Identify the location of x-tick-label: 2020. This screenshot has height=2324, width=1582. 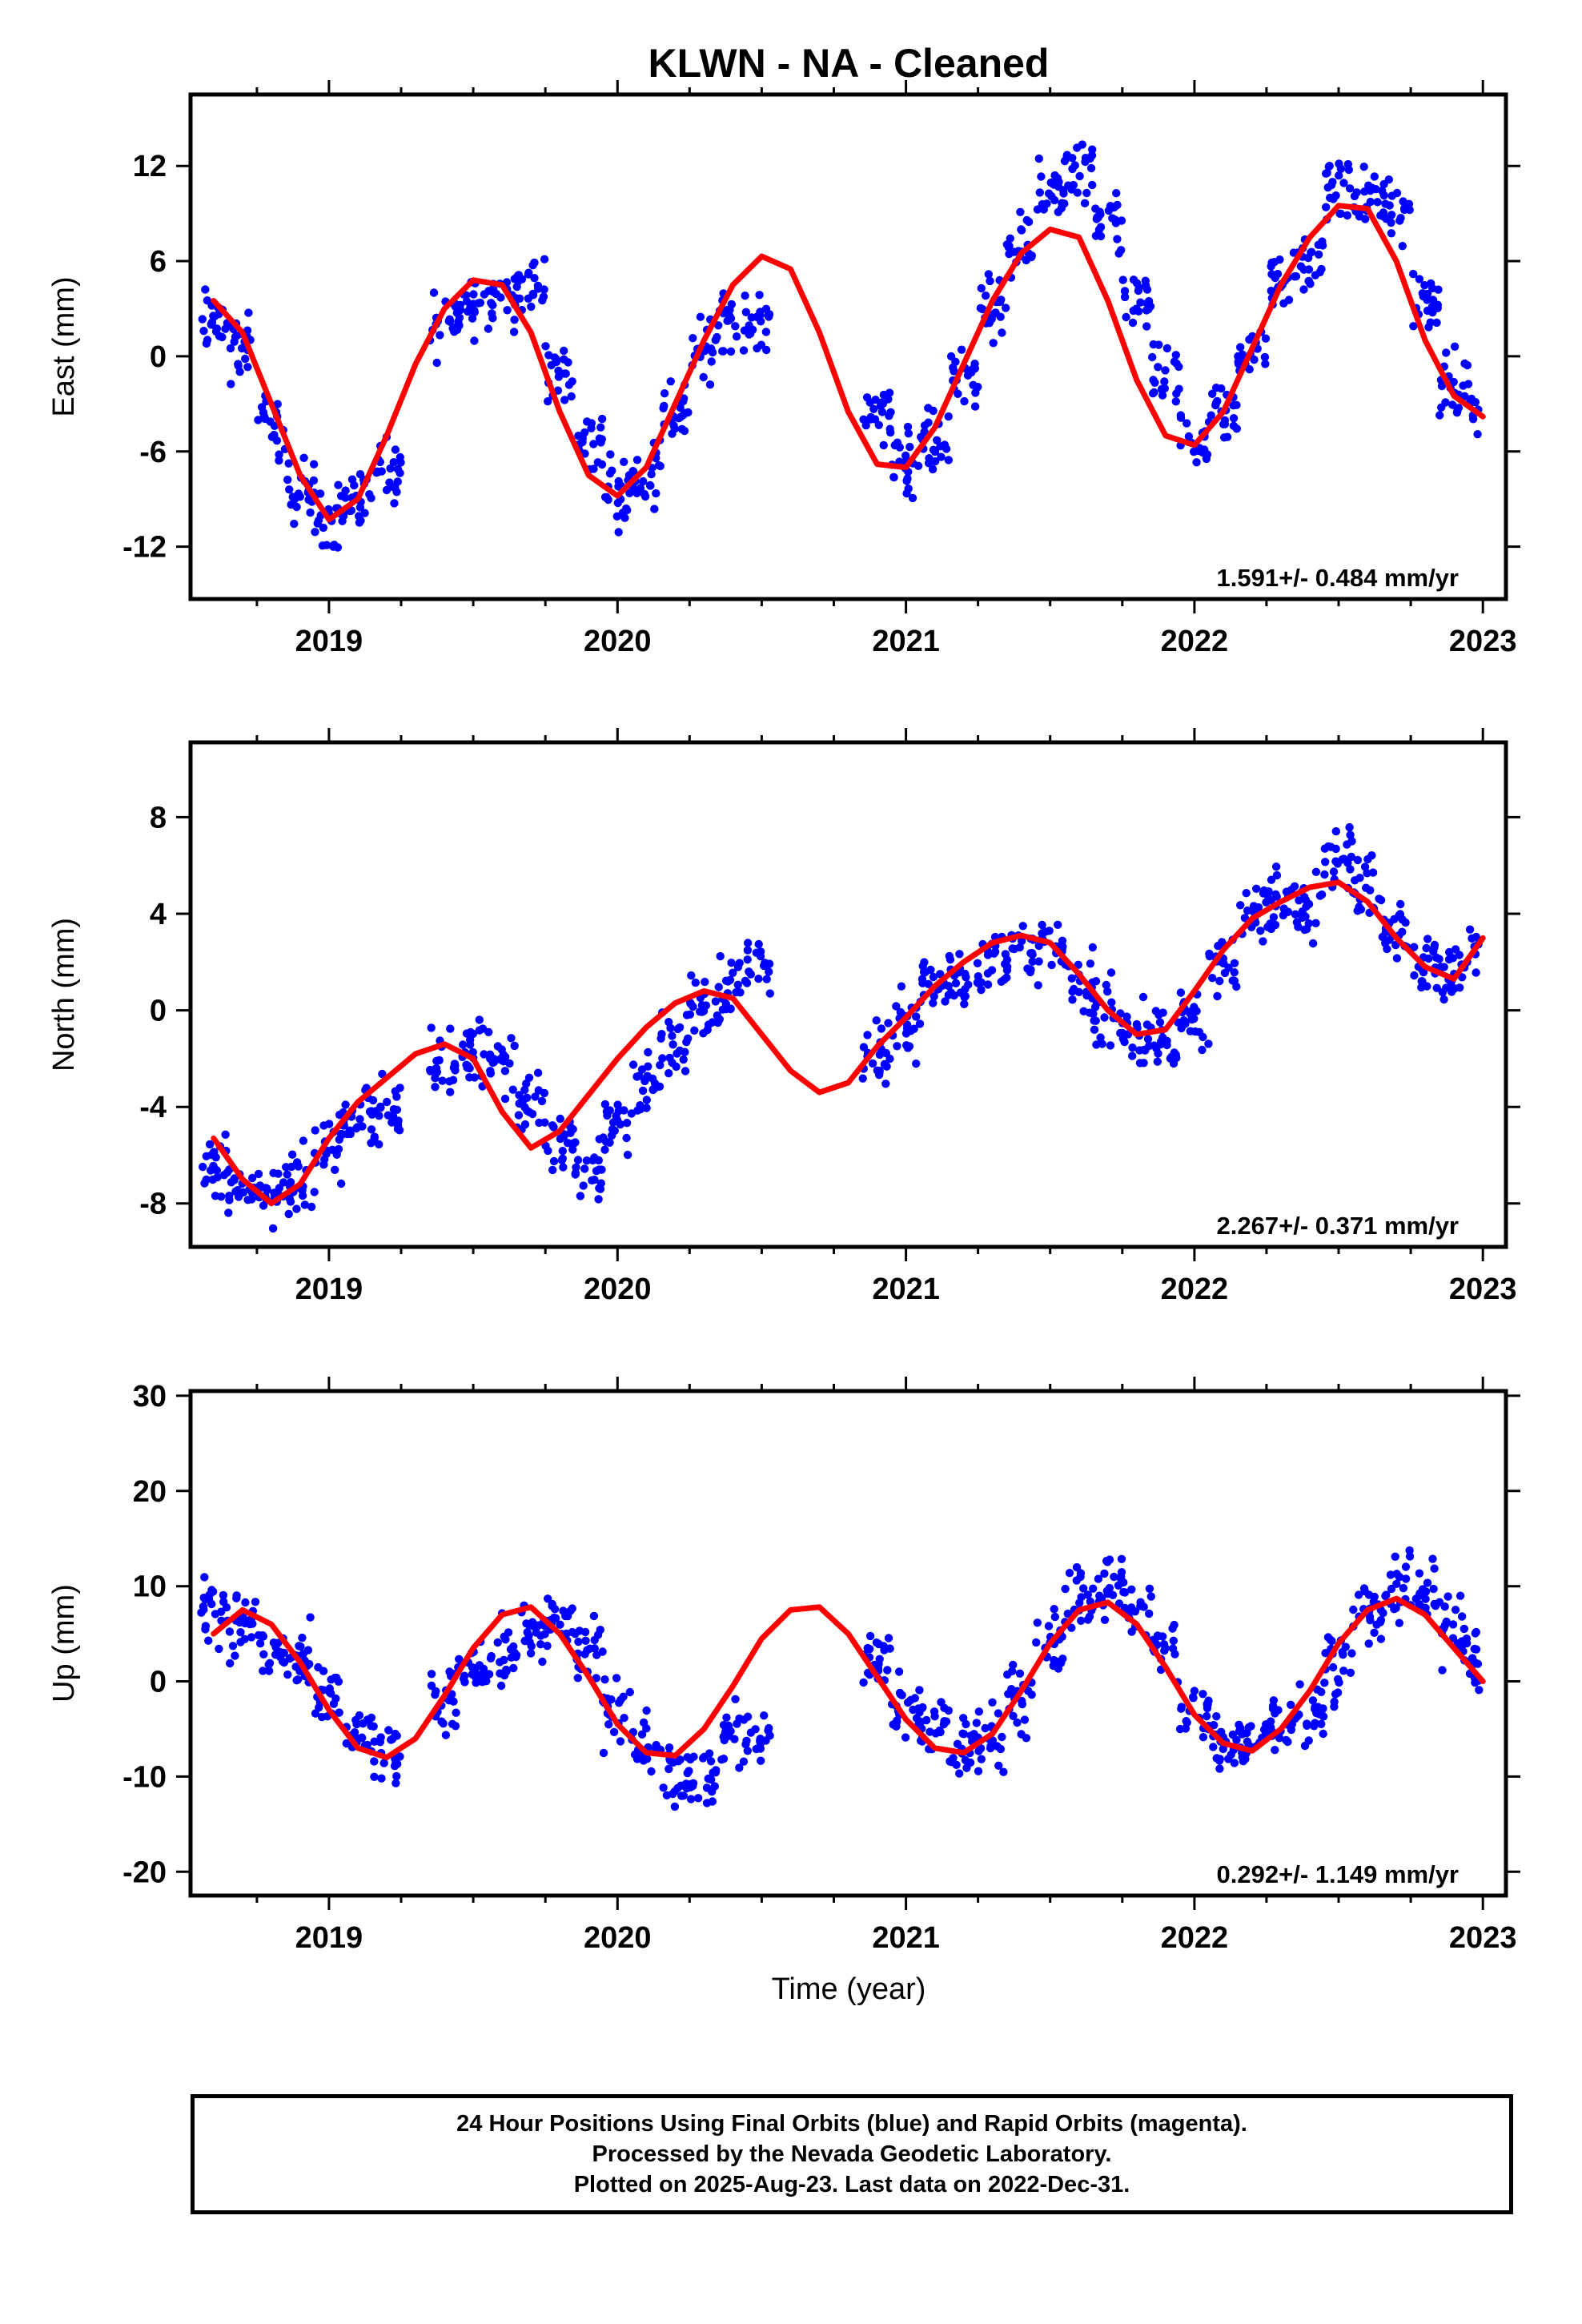
(618, 1289).